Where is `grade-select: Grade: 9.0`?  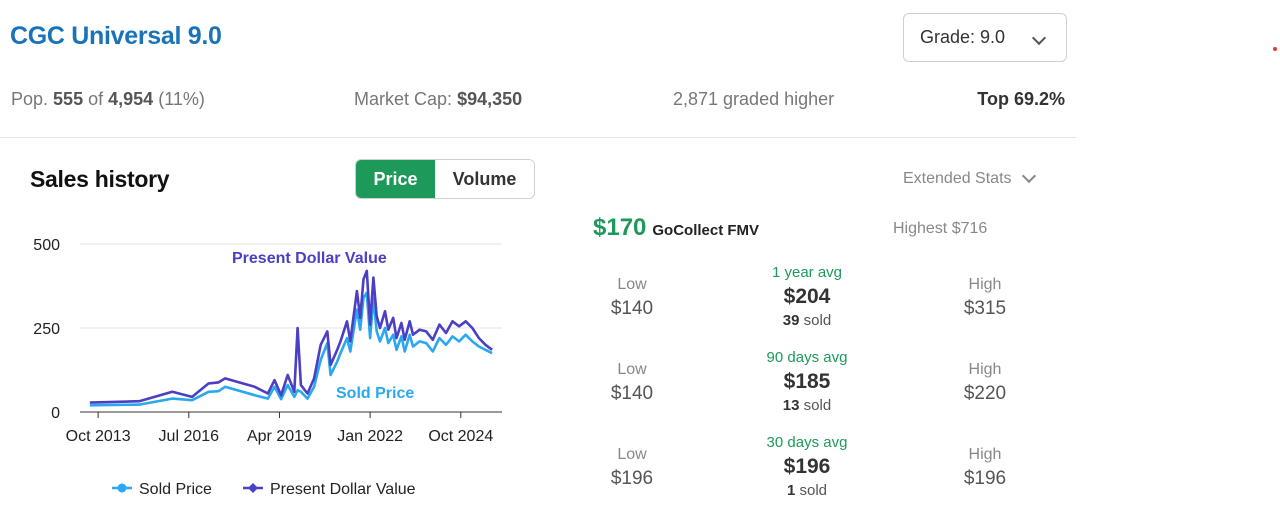 grade-select: Grade: 9.0 is located at coordinates (985, 37).